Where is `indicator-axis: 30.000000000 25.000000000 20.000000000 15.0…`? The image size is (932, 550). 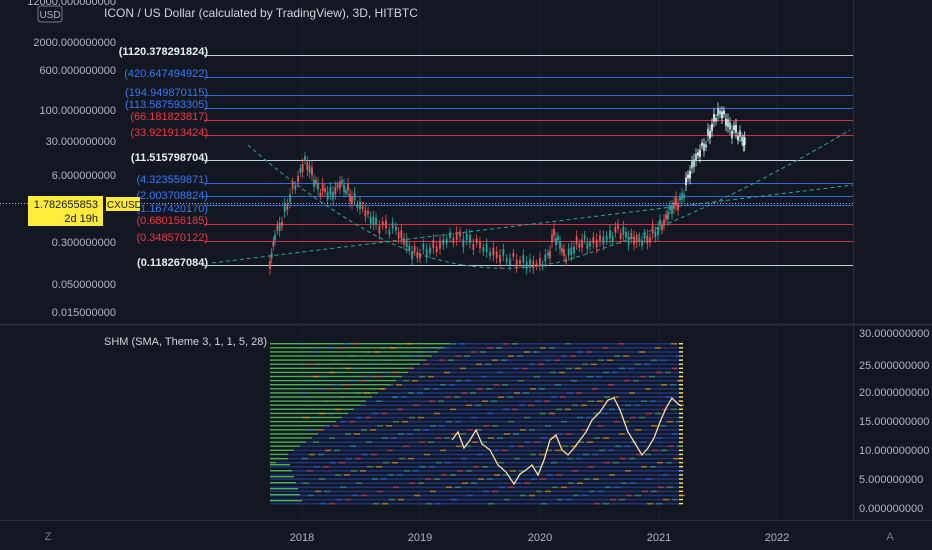 indicator-axis: 30.000000000 25.000000000 20.000000000 15.0… is located at coordinates (894, 421).